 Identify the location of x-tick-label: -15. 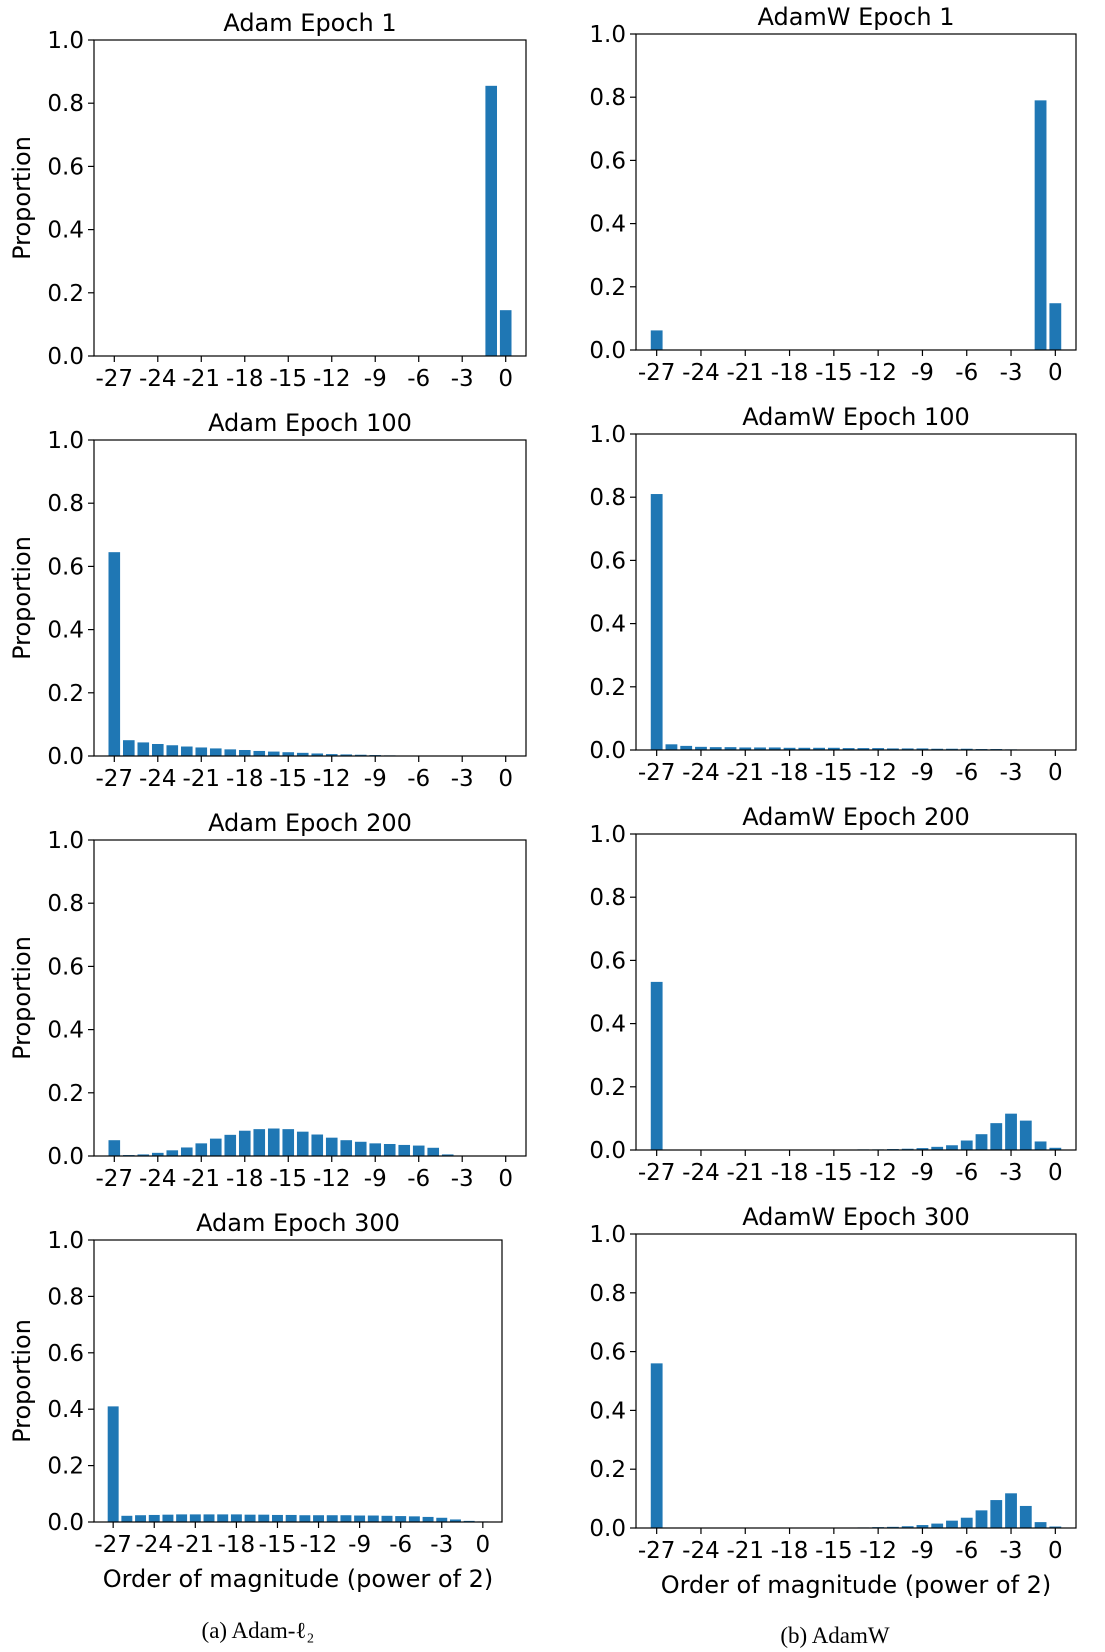
(288, 379).